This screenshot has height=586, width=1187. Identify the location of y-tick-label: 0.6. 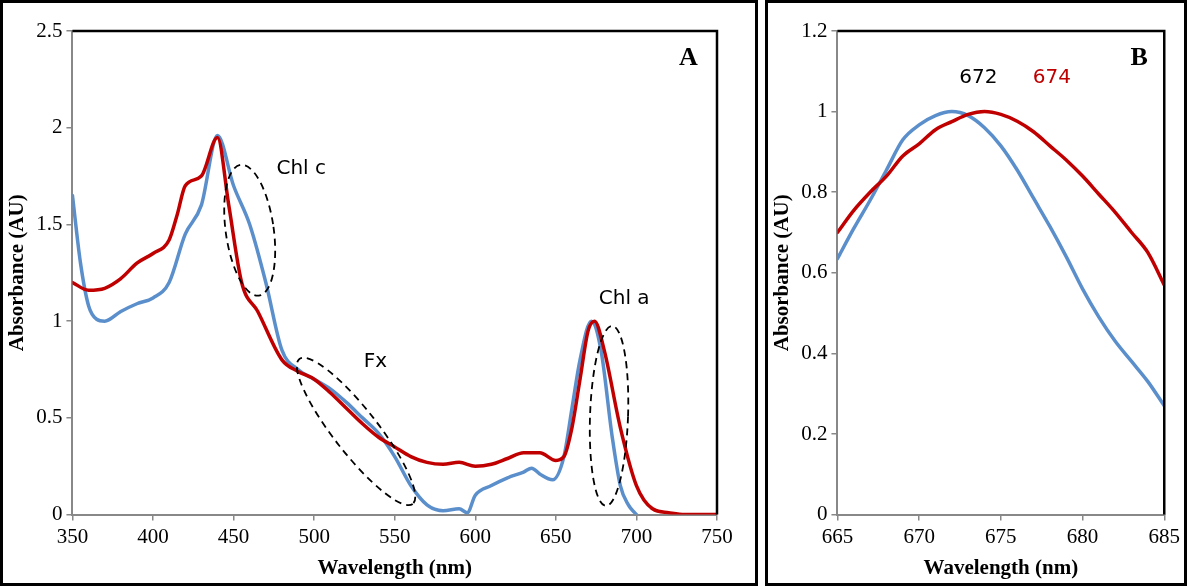
(814, 271).